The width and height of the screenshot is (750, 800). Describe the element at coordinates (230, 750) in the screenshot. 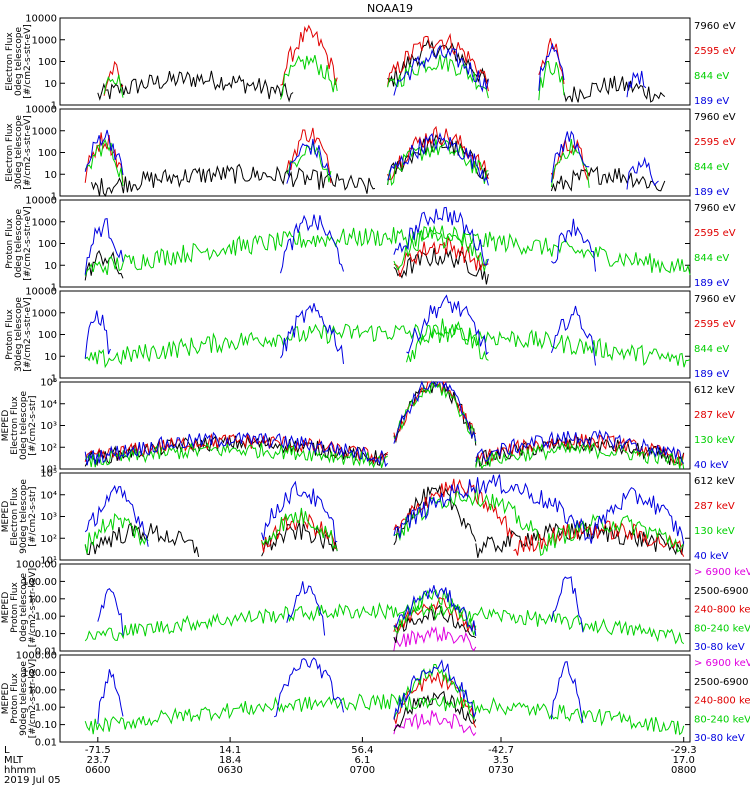

I see `x-tick-label: 14.1` at that location.